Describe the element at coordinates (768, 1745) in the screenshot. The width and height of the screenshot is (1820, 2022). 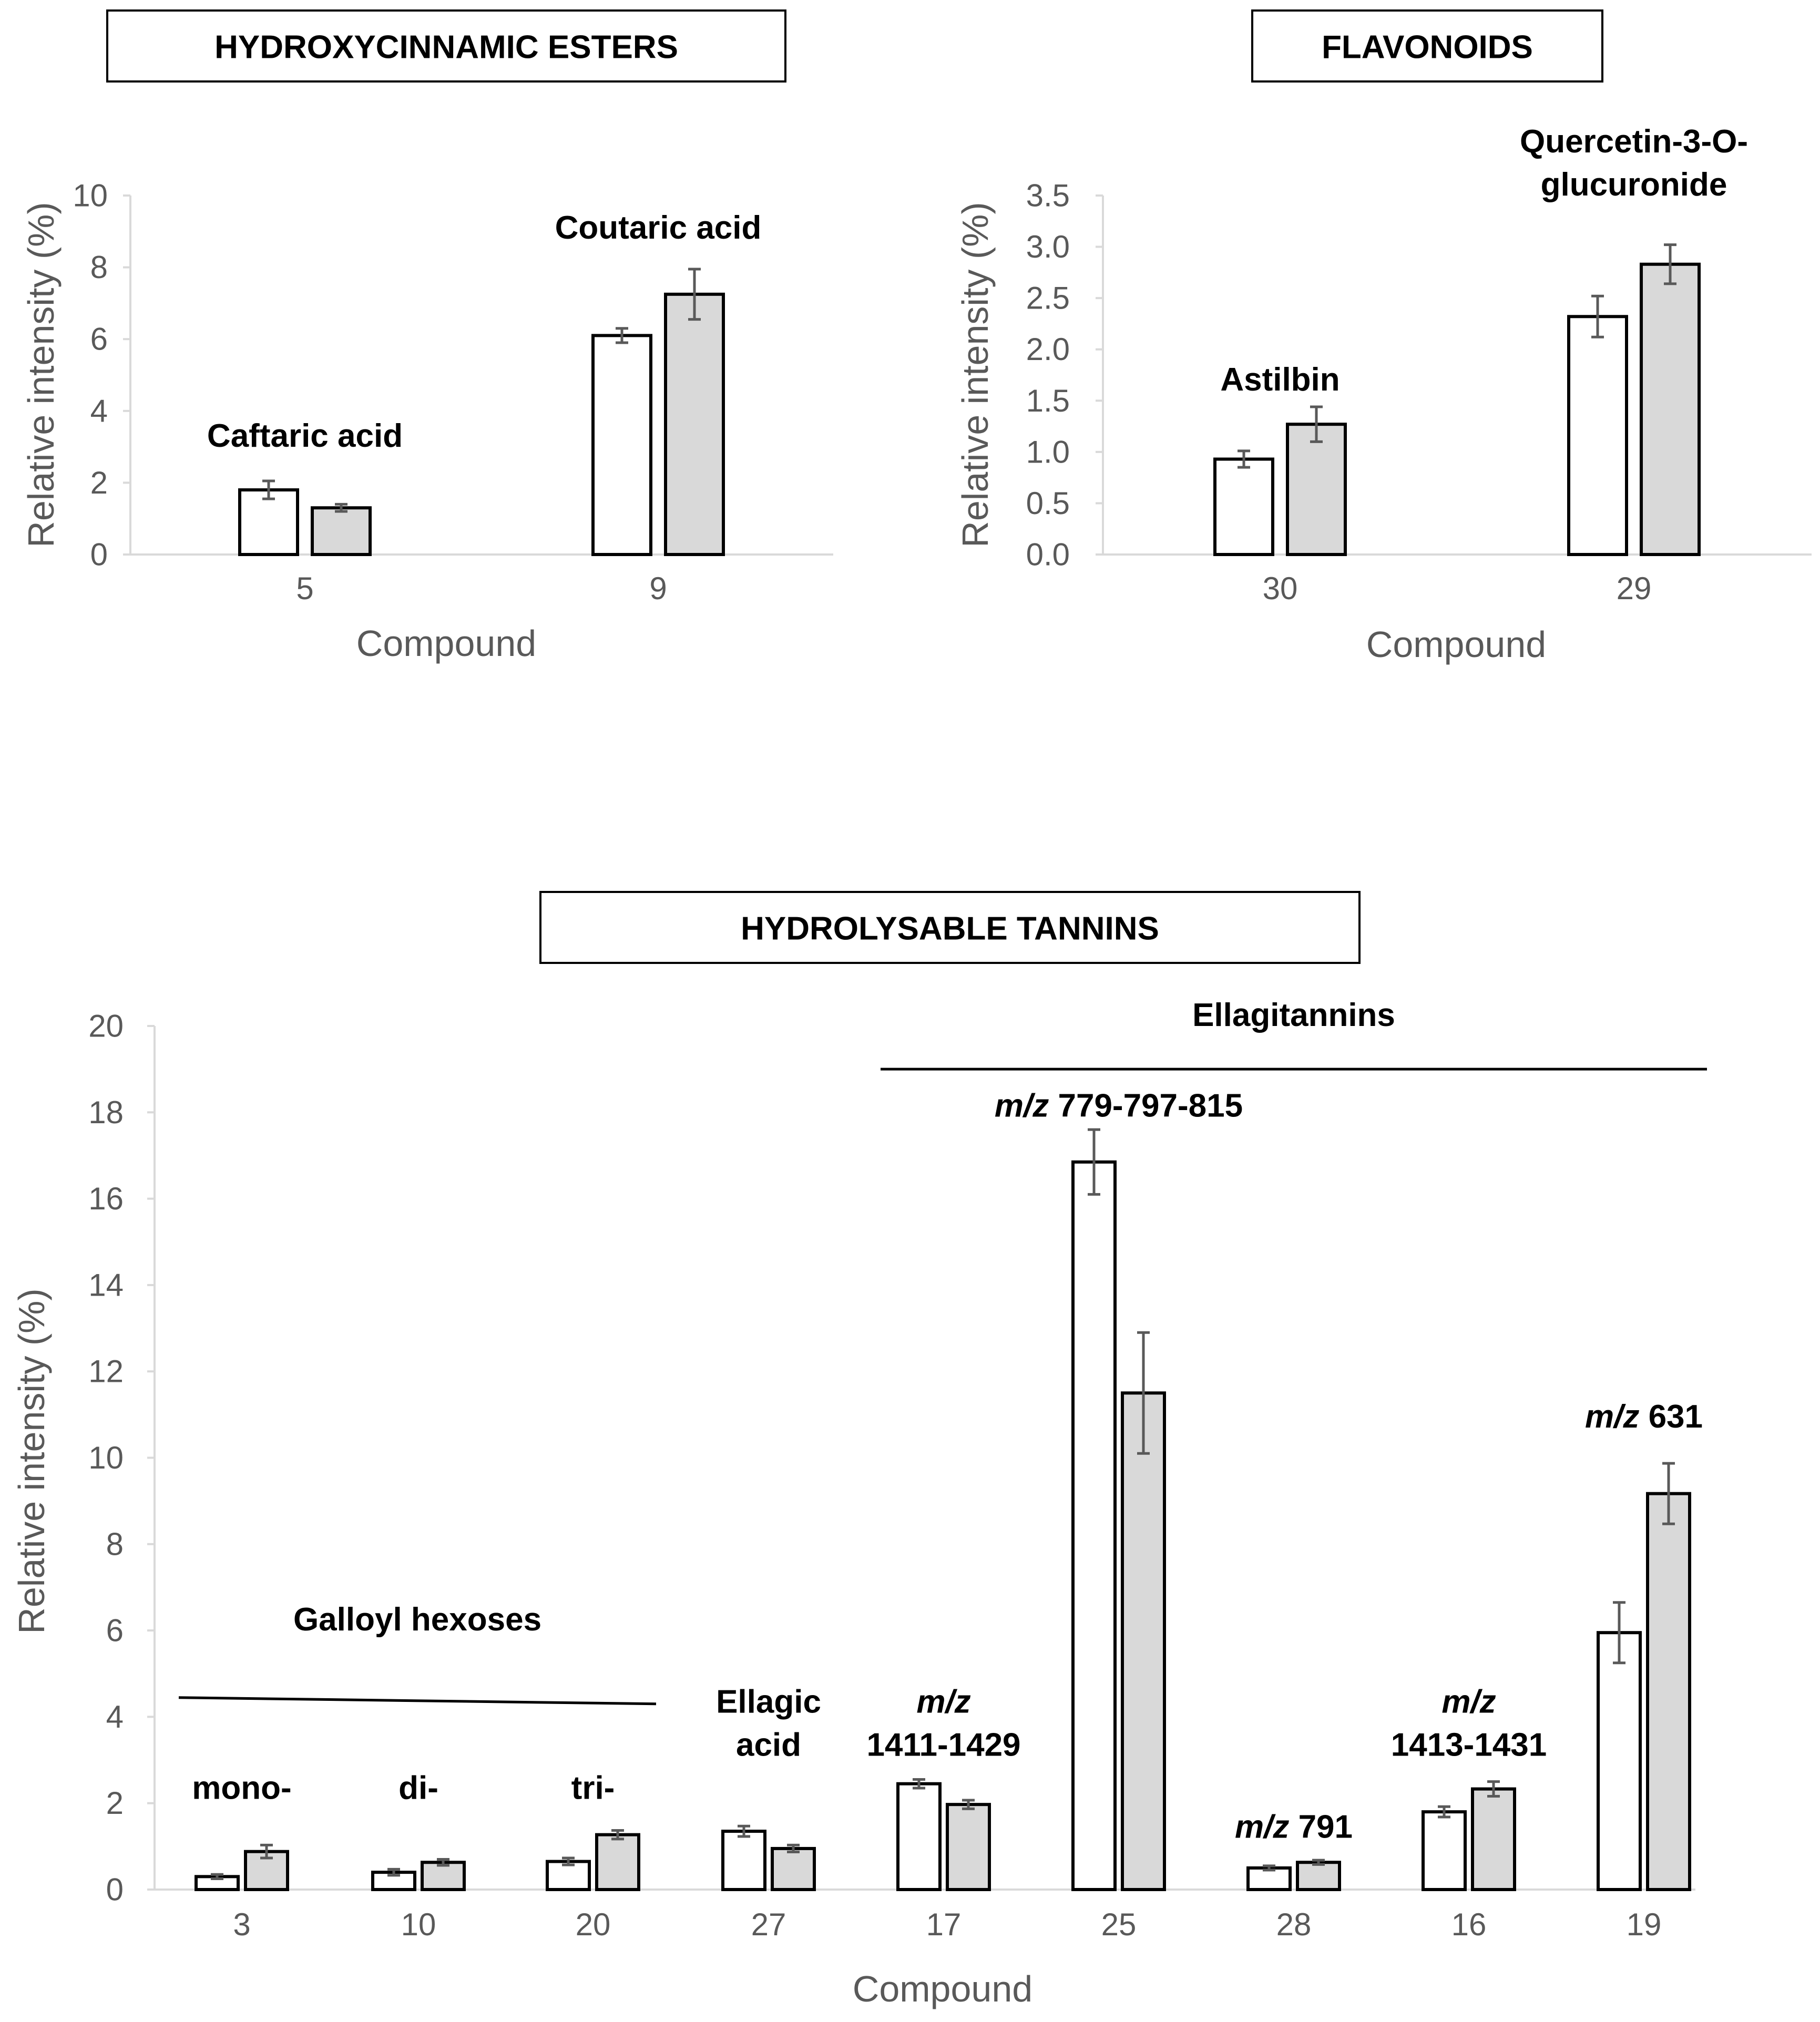
I see `annotation-label: acid` at that location.